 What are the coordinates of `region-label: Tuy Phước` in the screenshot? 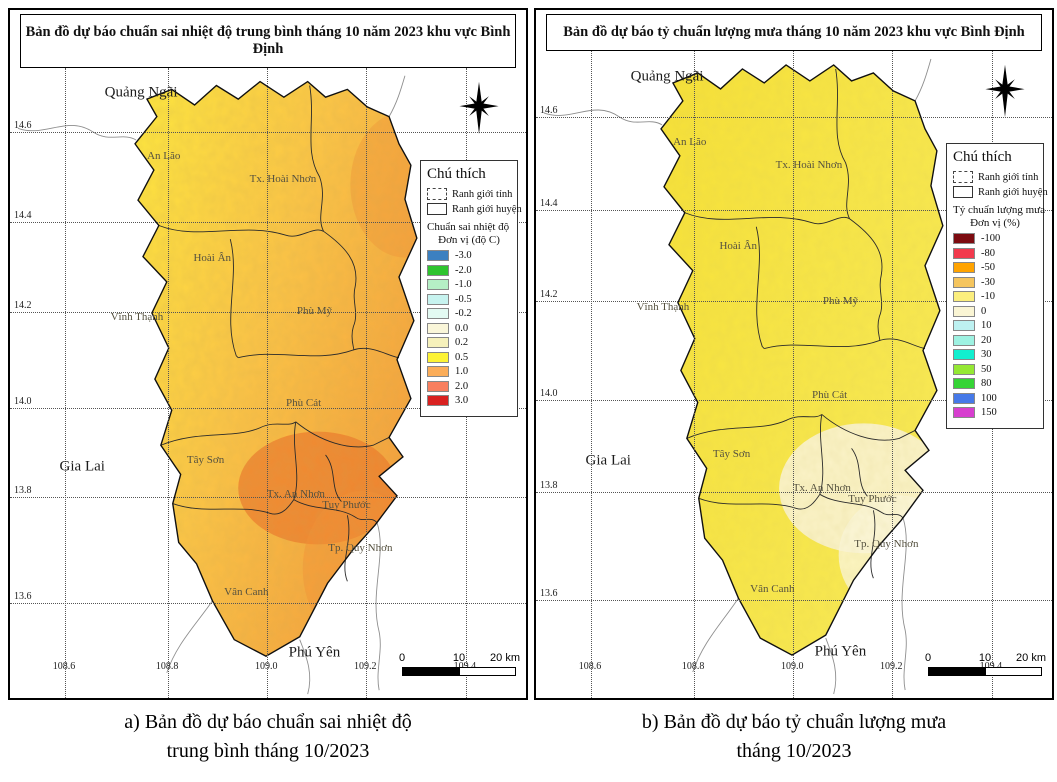 It's located at (872, 499).